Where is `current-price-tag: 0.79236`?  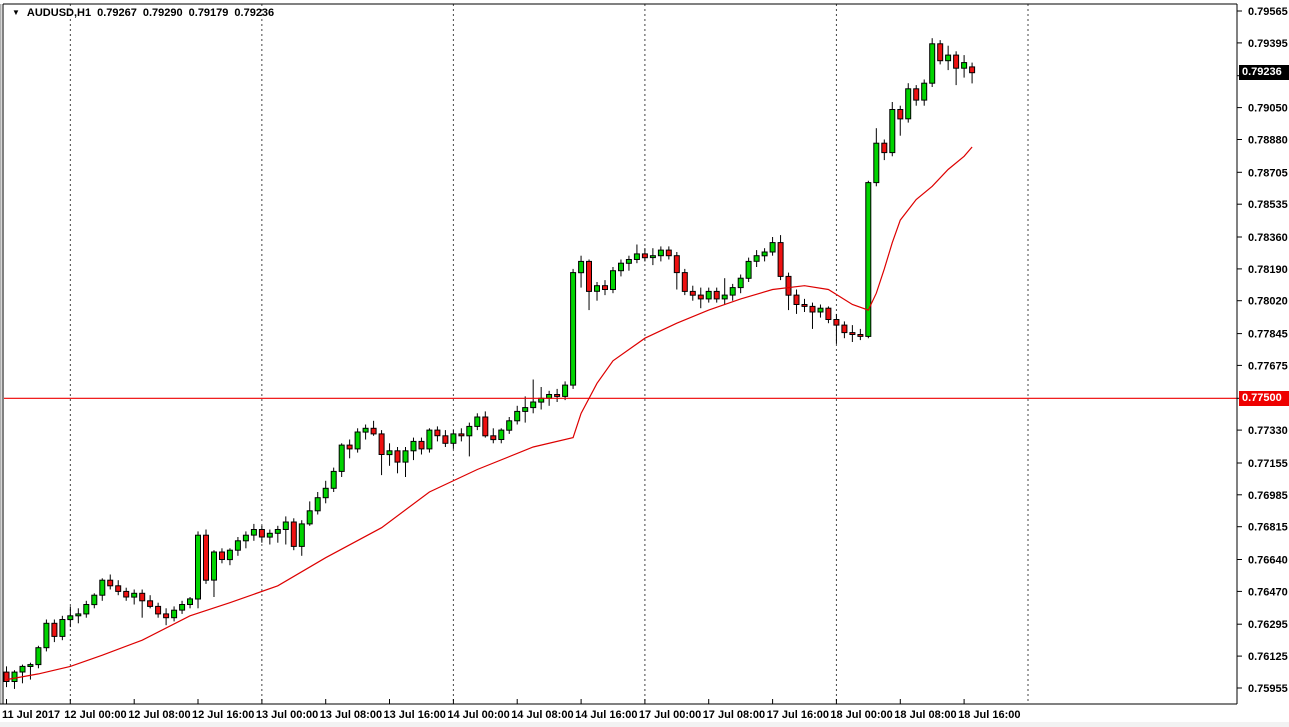
current-price-tag: 0.79236 is located at coordinates (1264, 72).